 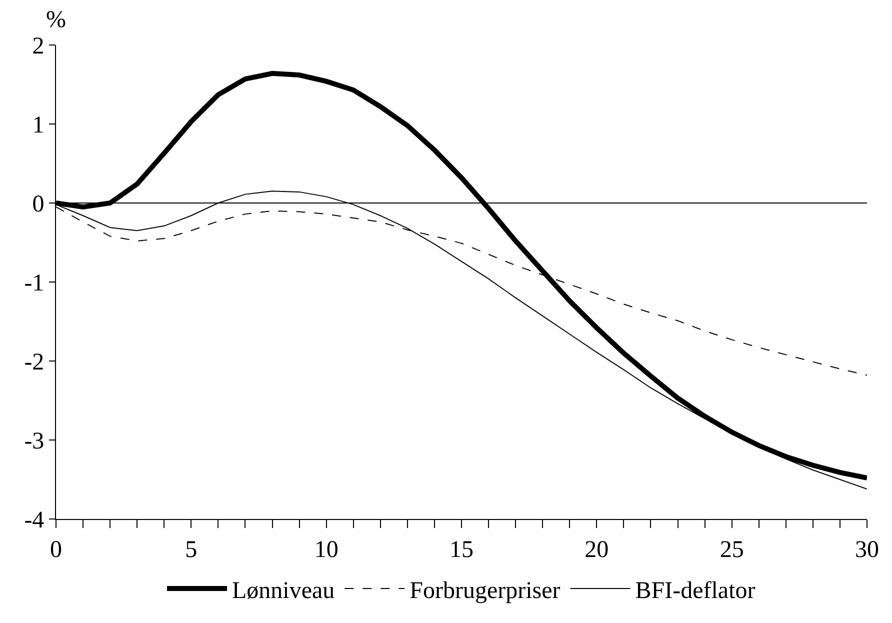 I want to click on y-tick-label: 1, so click(x=38, y=125).